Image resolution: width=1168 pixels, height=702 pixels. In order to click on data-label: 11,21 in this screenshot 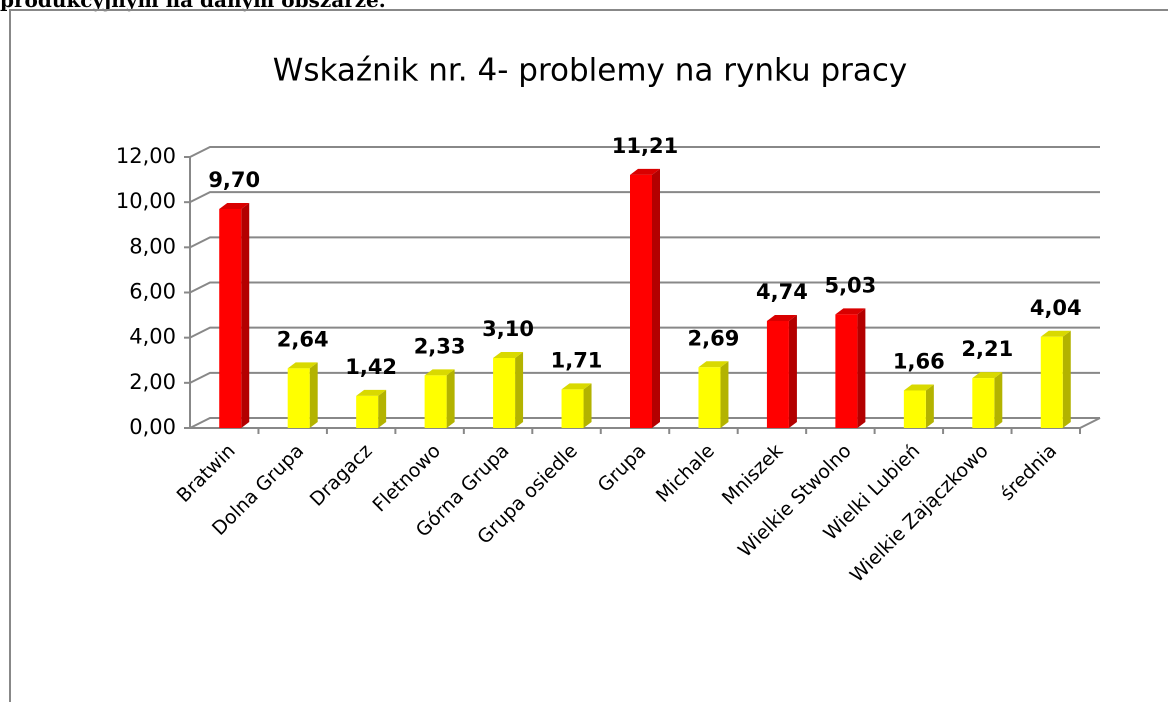, I will do `click(645, 146)`.